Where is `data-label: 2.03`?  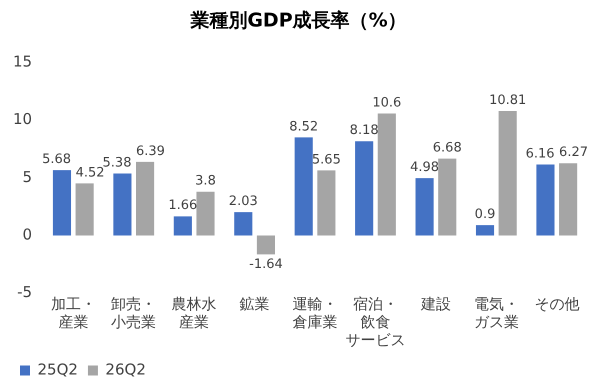 data-label: 2.03 is located at coordinates (243, 201).